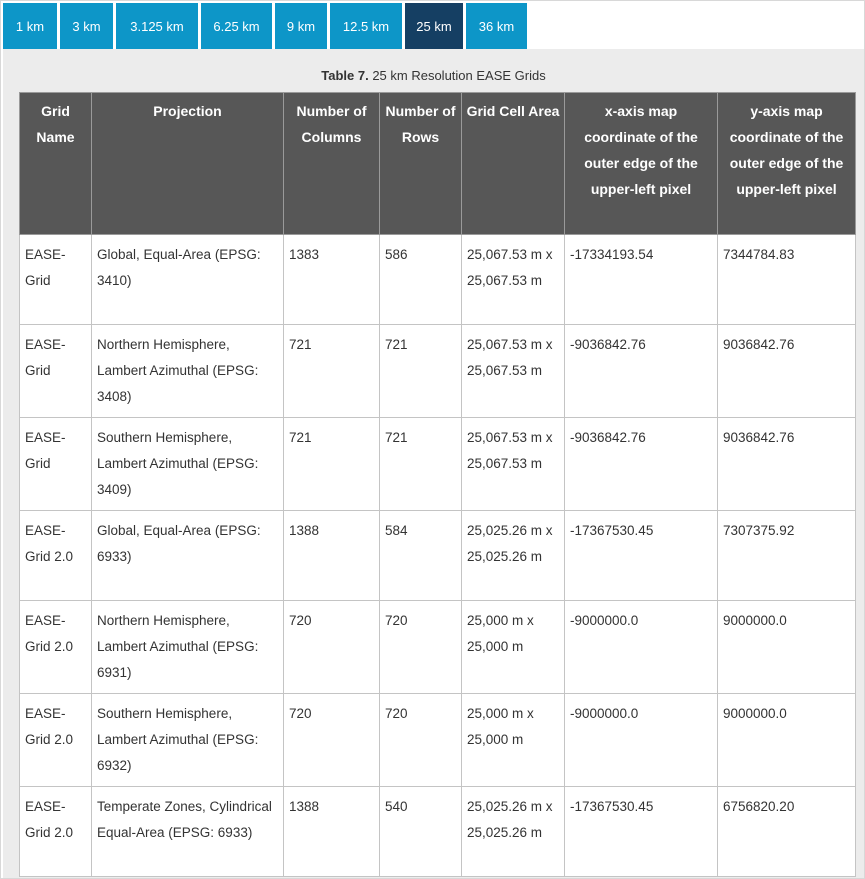  What do you see at coordinates (420, 555) in the screenshot?
I see `cell-rows: 584` at bounding box center [420, 555].